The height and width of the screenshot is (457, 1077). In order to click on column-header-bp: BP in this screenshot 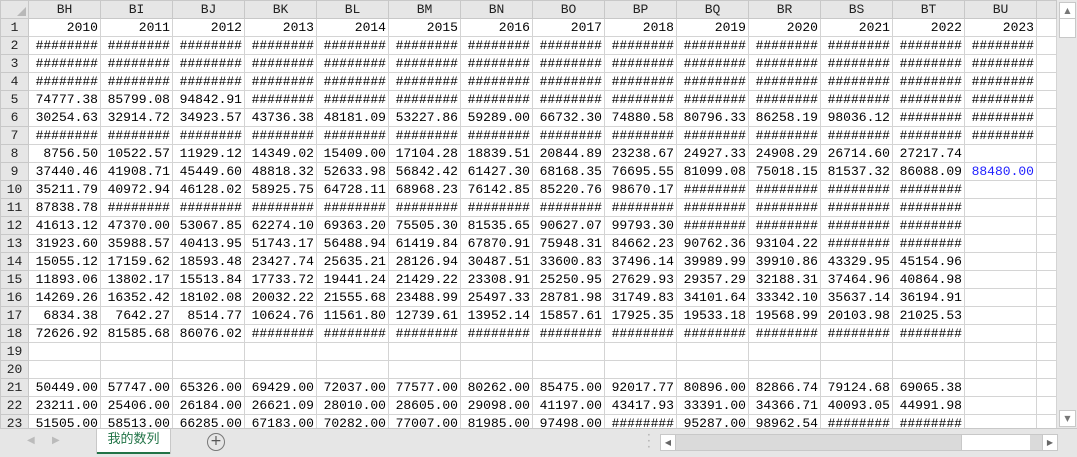, I will do `click(640, 9)`.